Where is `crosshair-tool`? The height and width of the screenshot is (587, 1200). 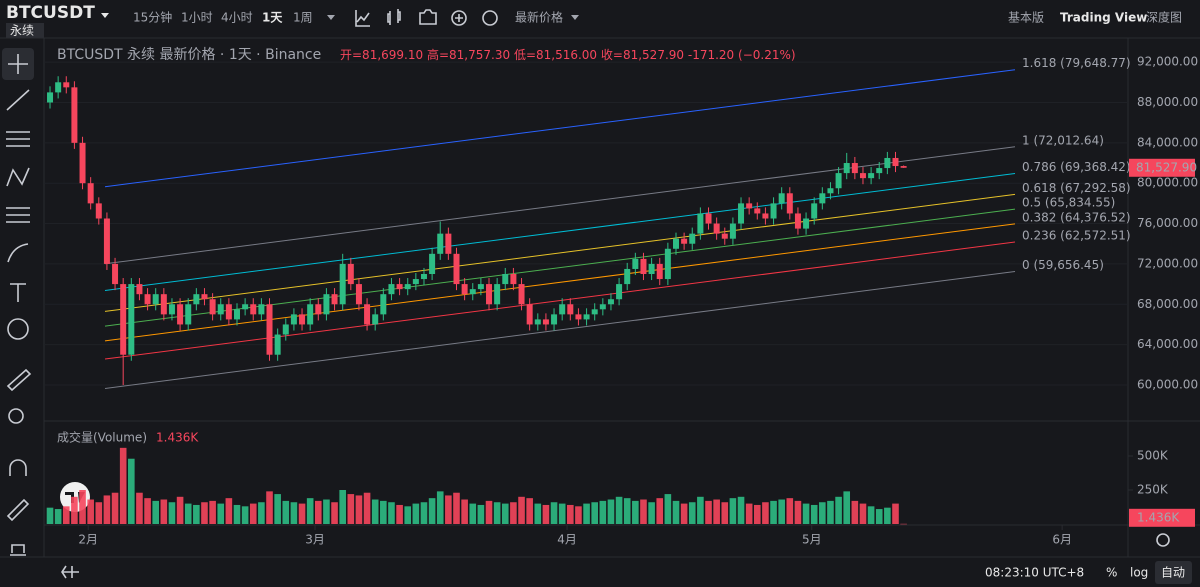 crosshair-tool is located at coordinates (18, 64).